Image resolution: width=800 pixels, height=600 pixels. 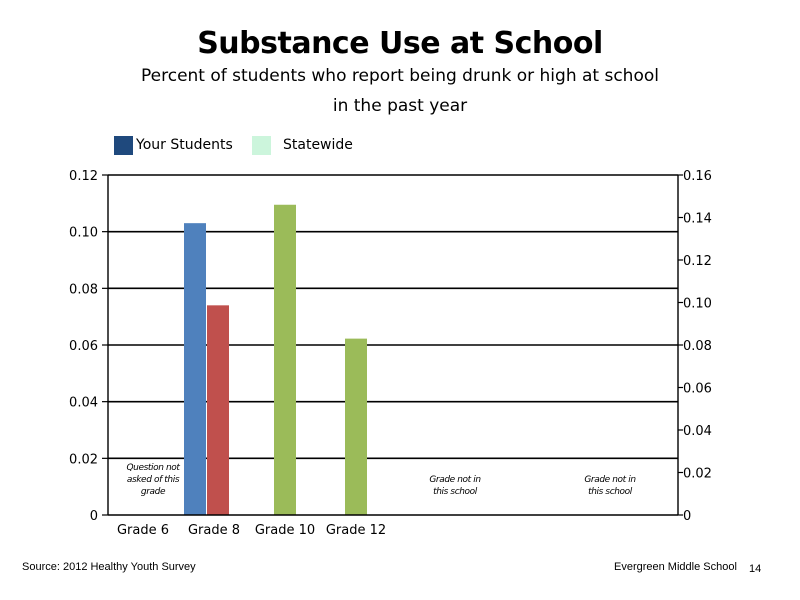 What do you see at coordinates (83, 459) in the screenshot?
I see `left-axis-tick-label: 0.02` at bounding box center [83, 459].